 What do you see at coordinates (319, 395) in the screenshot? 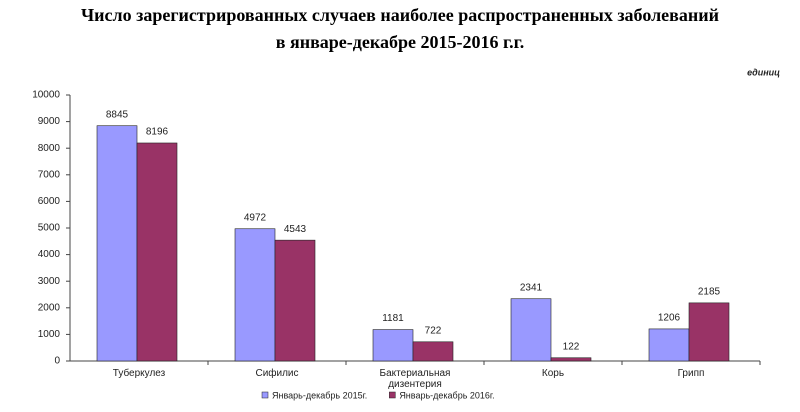
I see `legend-label: Январь-декабрь 2015г.` at bounding box center [319, 395].